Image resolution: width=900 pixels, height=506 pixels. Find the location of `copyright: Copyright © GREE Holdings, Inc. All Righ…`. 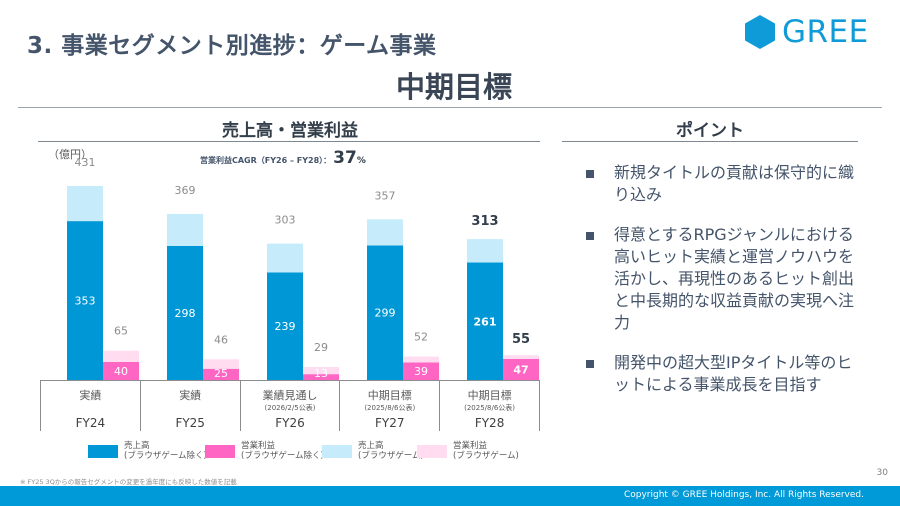

copyright: Copyright © GREE Holdings, Inc. All Righ… is located at coordinates (743, 495).